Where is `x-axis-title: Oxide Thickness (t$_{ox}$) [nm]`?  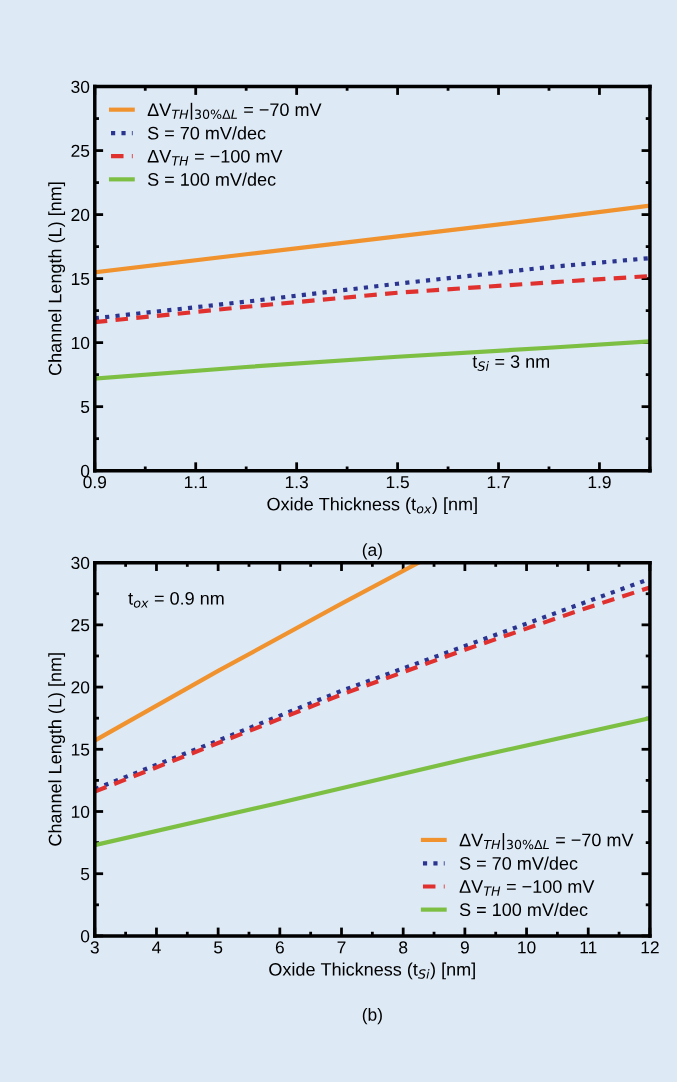 x-axis-title: Oxide Thickness (t$_{ox}$) [nm] is located at coordinates (372, 506).